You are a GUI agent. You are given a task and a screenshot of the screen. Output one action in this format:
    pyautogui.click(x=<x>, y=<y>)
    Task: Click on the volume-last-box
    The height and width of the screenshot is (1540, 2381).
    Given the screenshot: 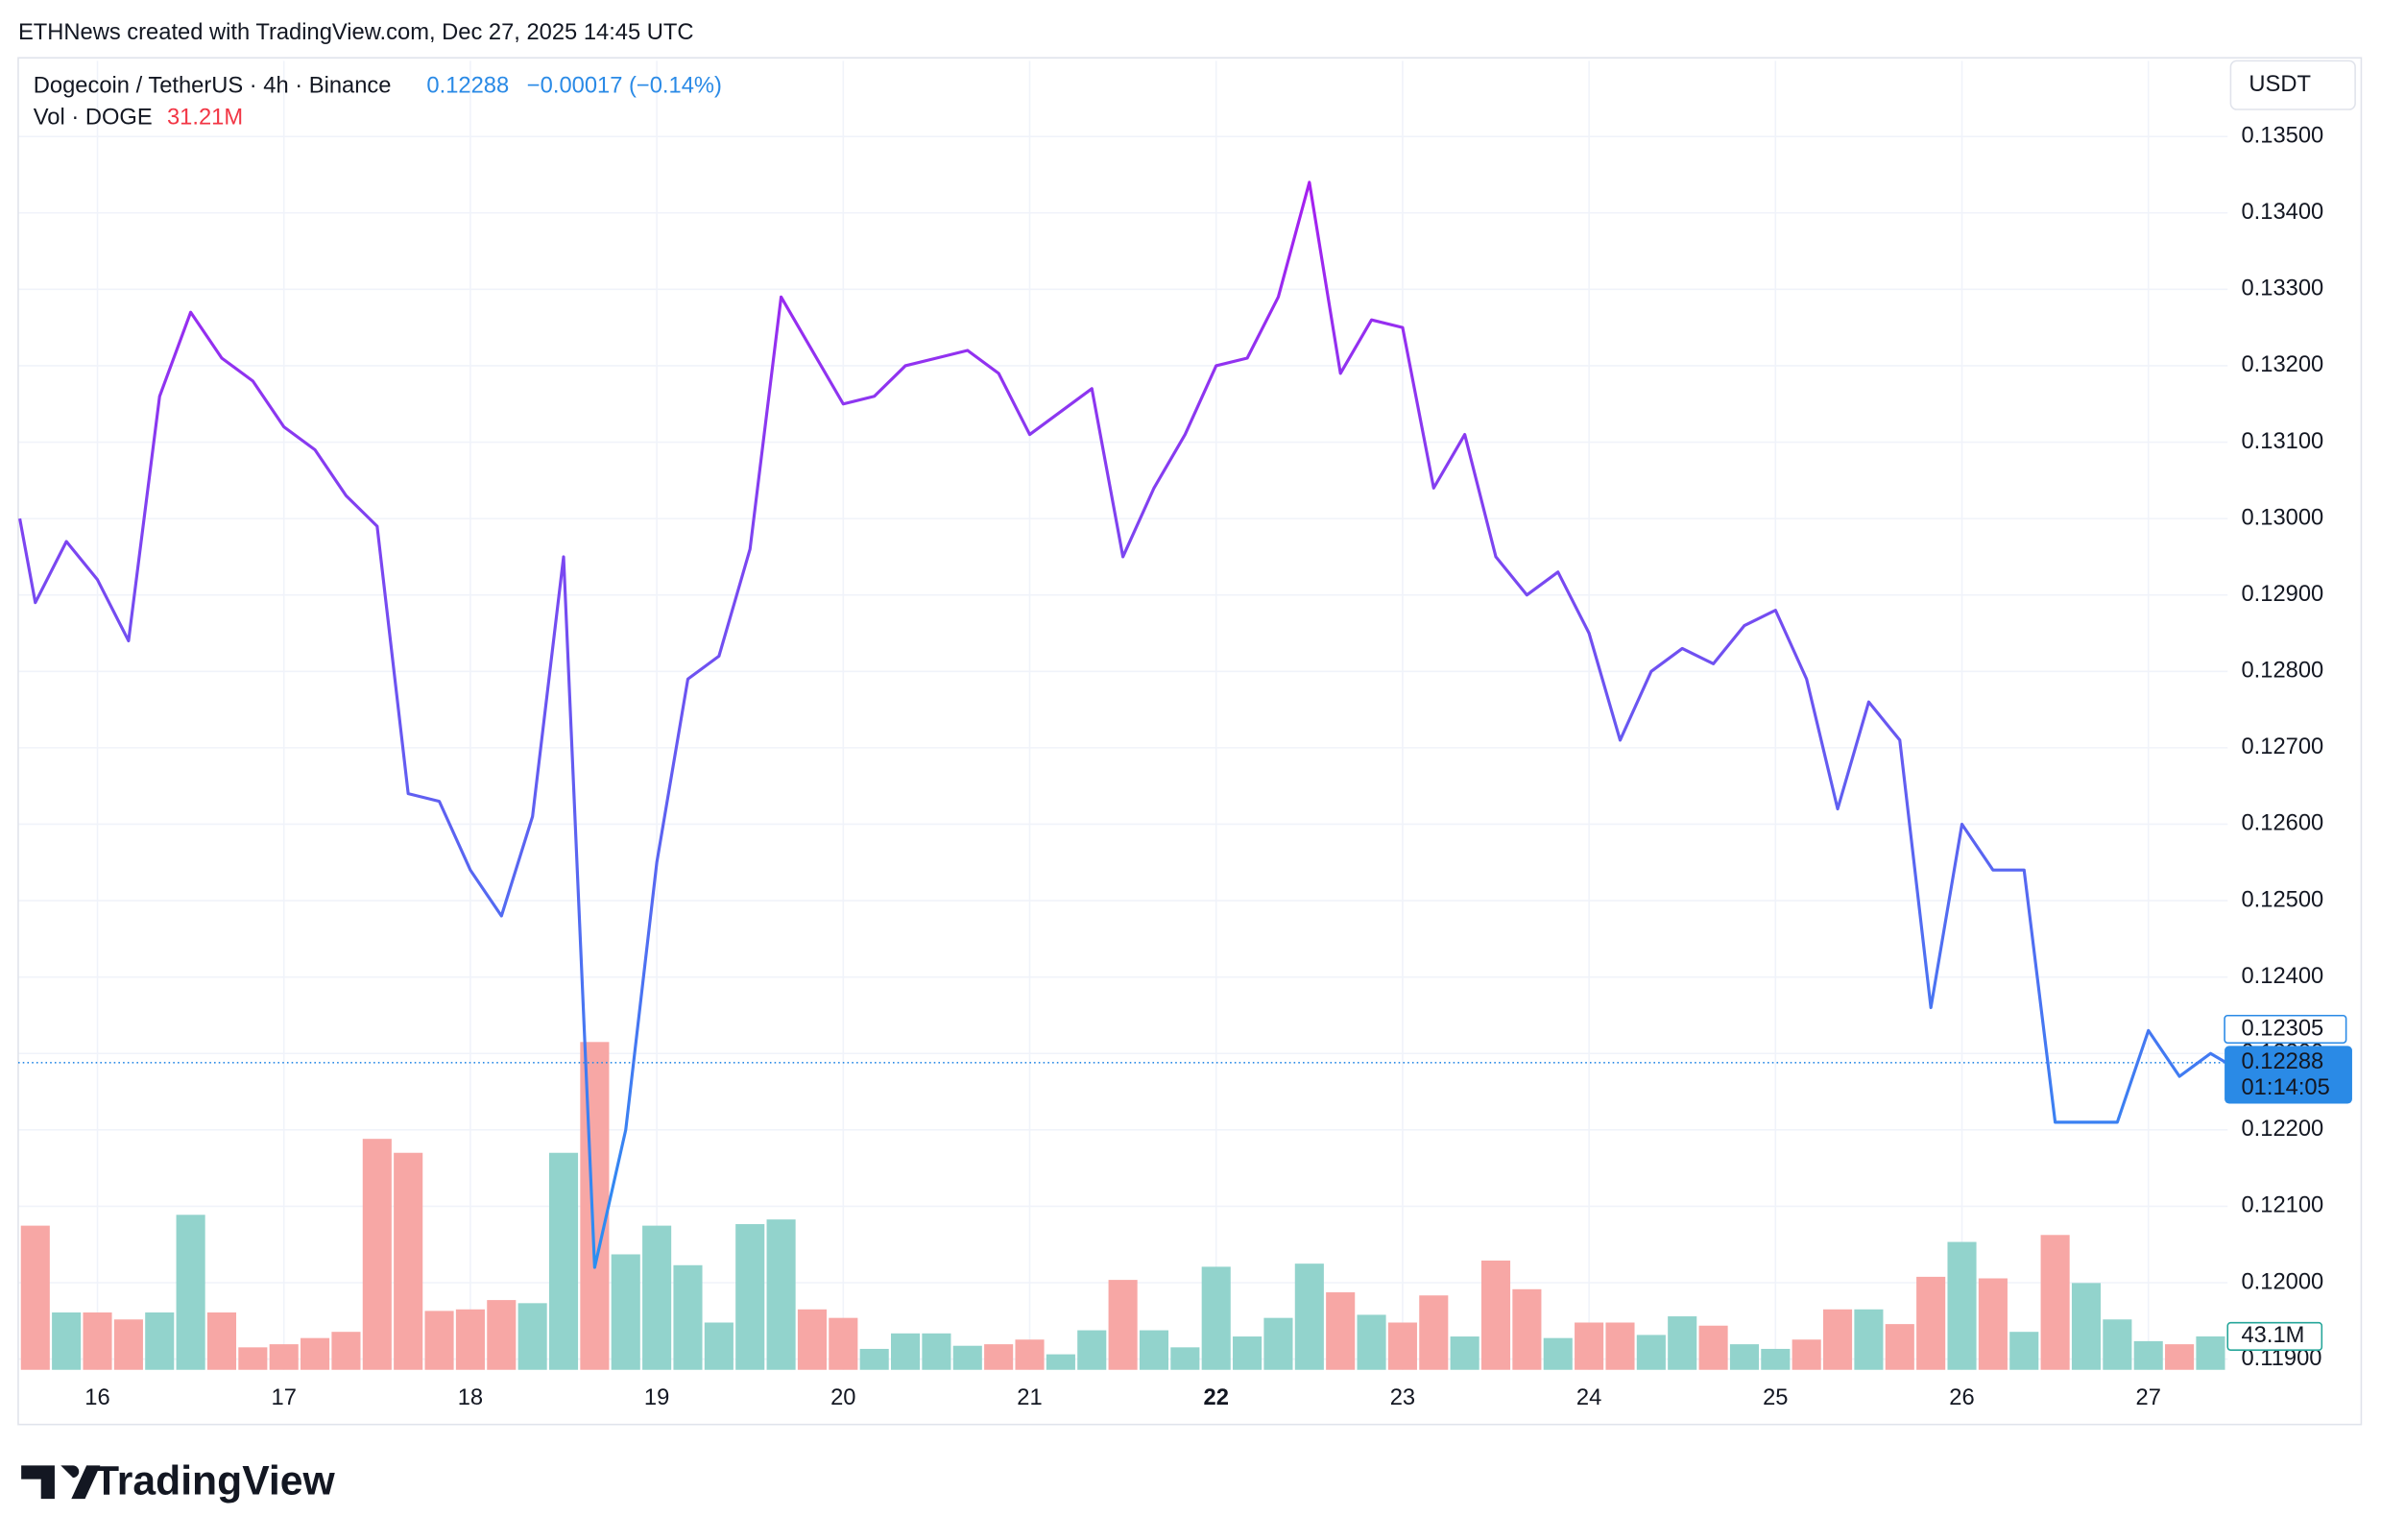 What is the action you would take?
    pyautogui.click(x=2274, y=1336)
    